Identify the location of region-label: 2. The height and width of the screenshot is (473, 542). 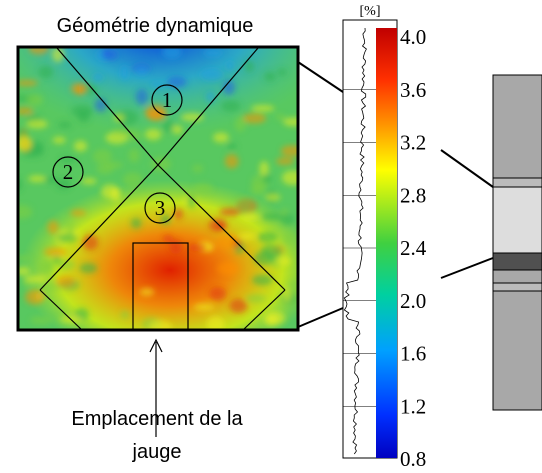
(68, 172).